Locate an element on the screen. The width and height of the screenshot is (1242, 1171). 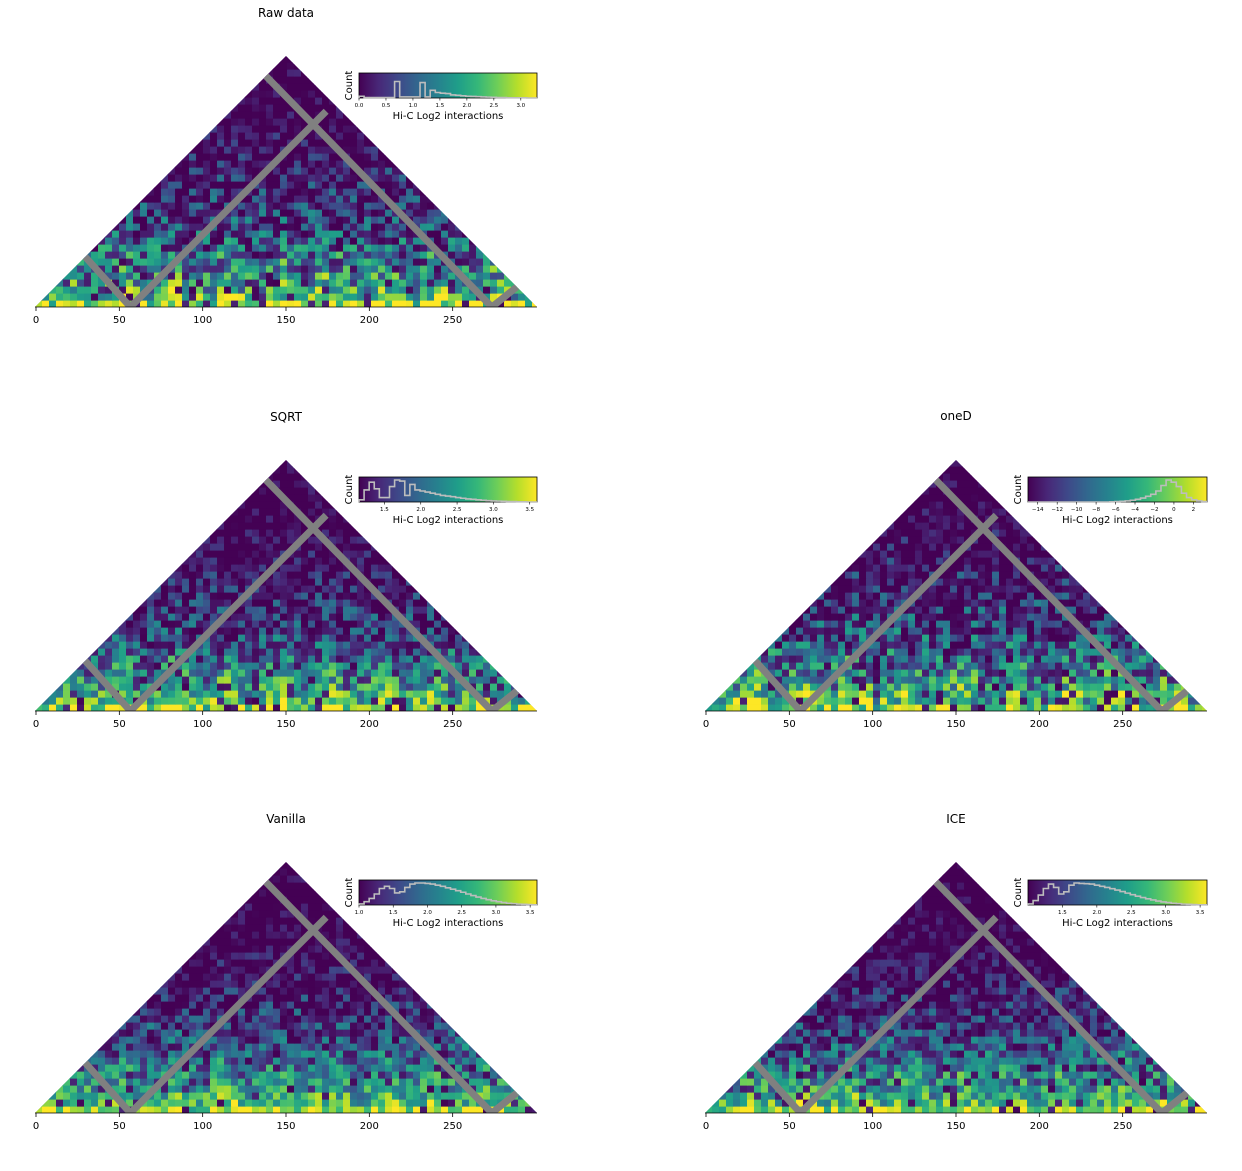
masked-band is located at coordinates (504, 295).